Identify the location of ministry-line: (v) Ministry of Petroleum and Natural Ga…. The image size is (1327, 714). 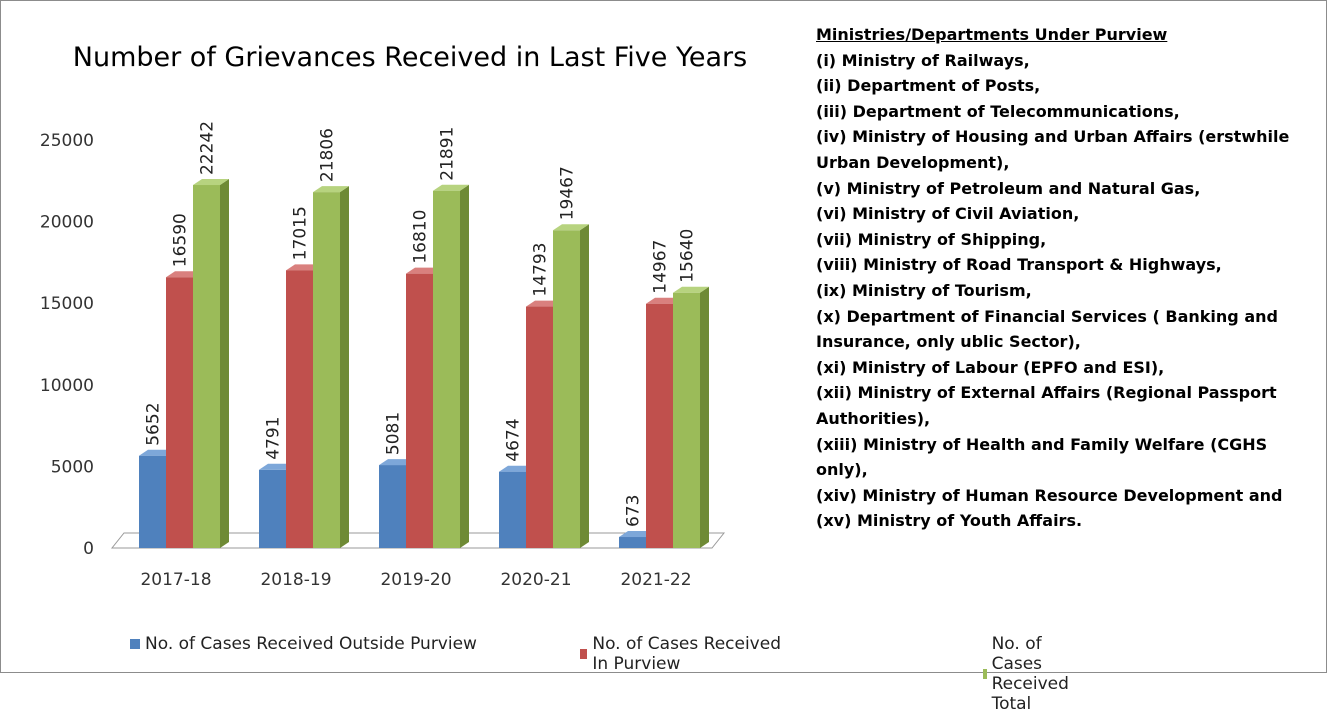
(1008, 188).